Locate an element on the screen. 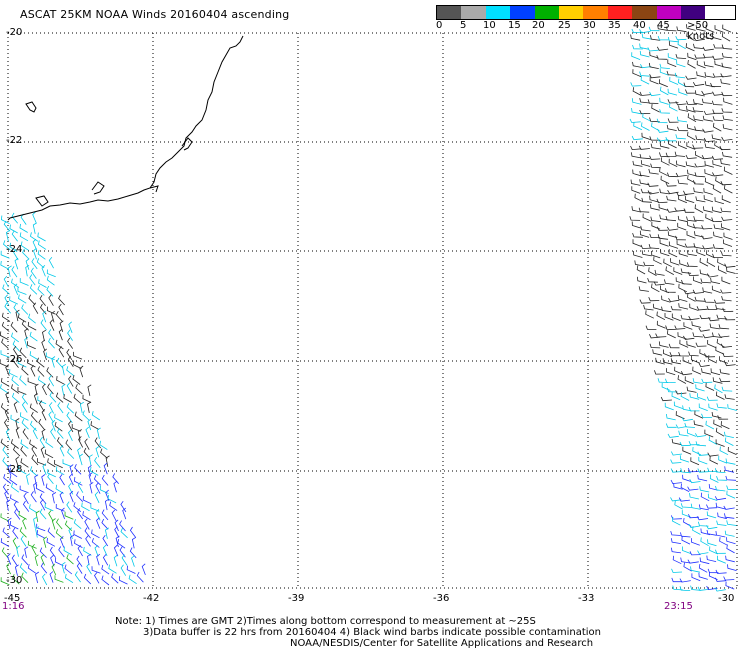  coastline-estuary is located at coordinates (154, 189).